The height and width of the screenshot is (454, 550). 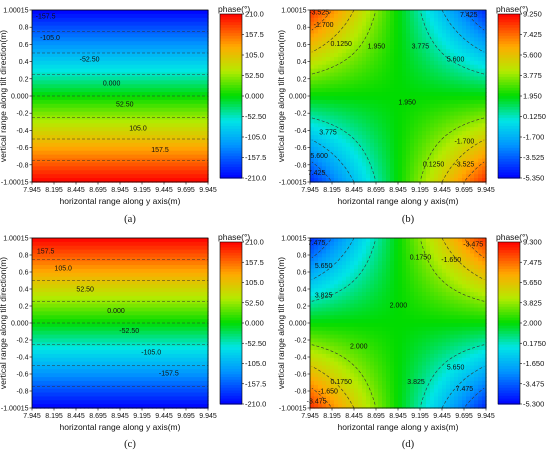 What do you see at coordinates (234, 9) in the screenshot?
I see `colorbar-title: phase(°)` at bounding box center [234, 9].